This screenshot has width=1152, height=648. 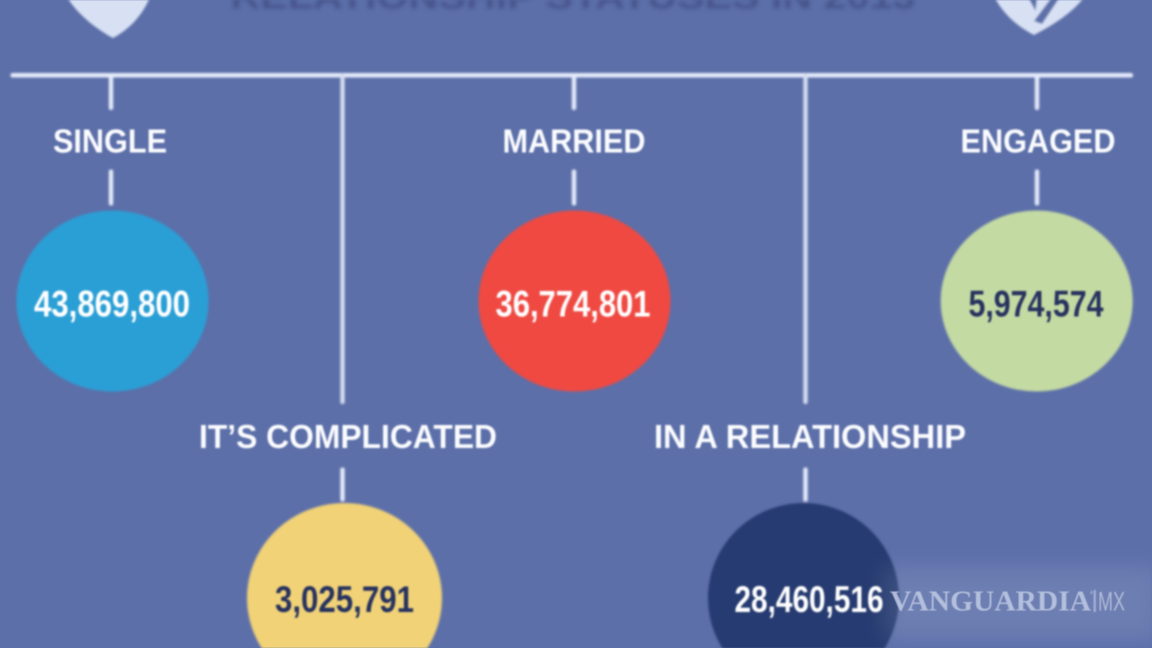 What do you see at coordinates (1111, 602) in the screenshot?
I see `svg-text: MX` at bounding box center [1111, 602].